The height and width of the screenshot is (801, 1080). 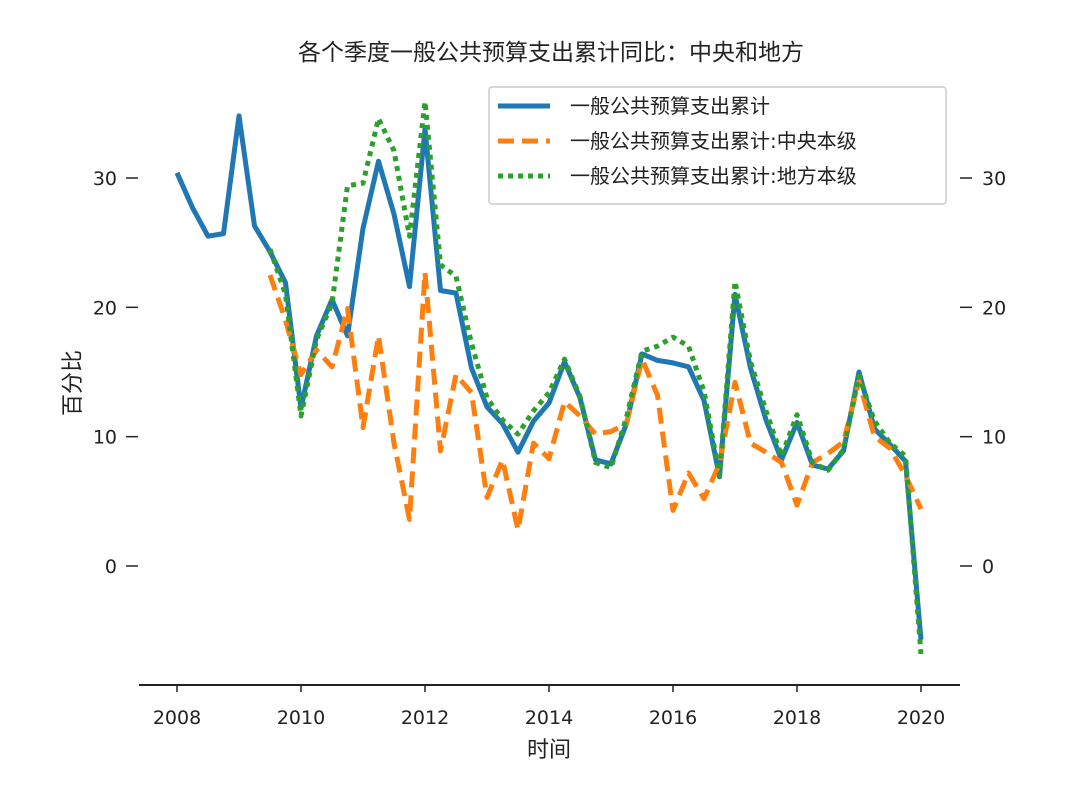 What do you see at coordinates (115, 373) in the screenshot?
I see `y-axis-left: 0 10 20 30` at bounding box center [115, 373].